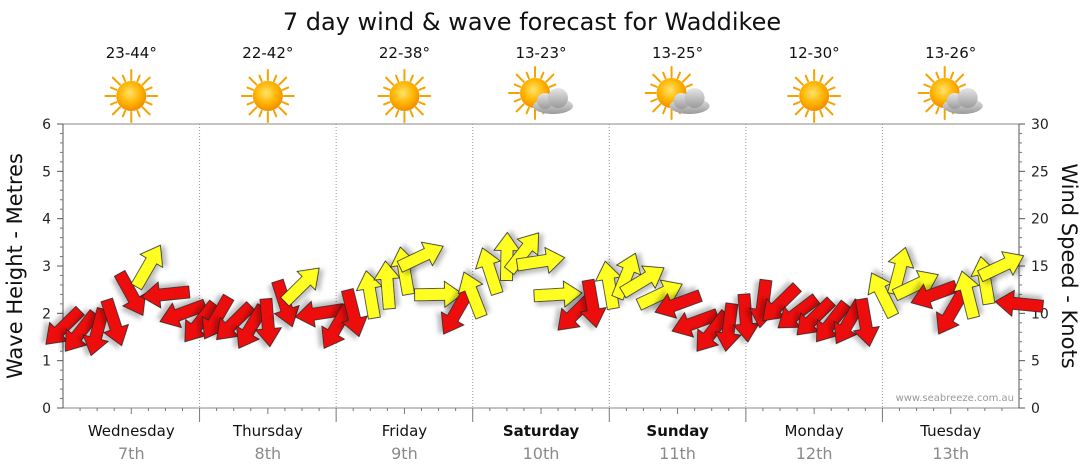  What do you see at coordinates (1040, 220) in the screenshot?
I see `right-tick-label: 20` at bounding box center [1040, 220].